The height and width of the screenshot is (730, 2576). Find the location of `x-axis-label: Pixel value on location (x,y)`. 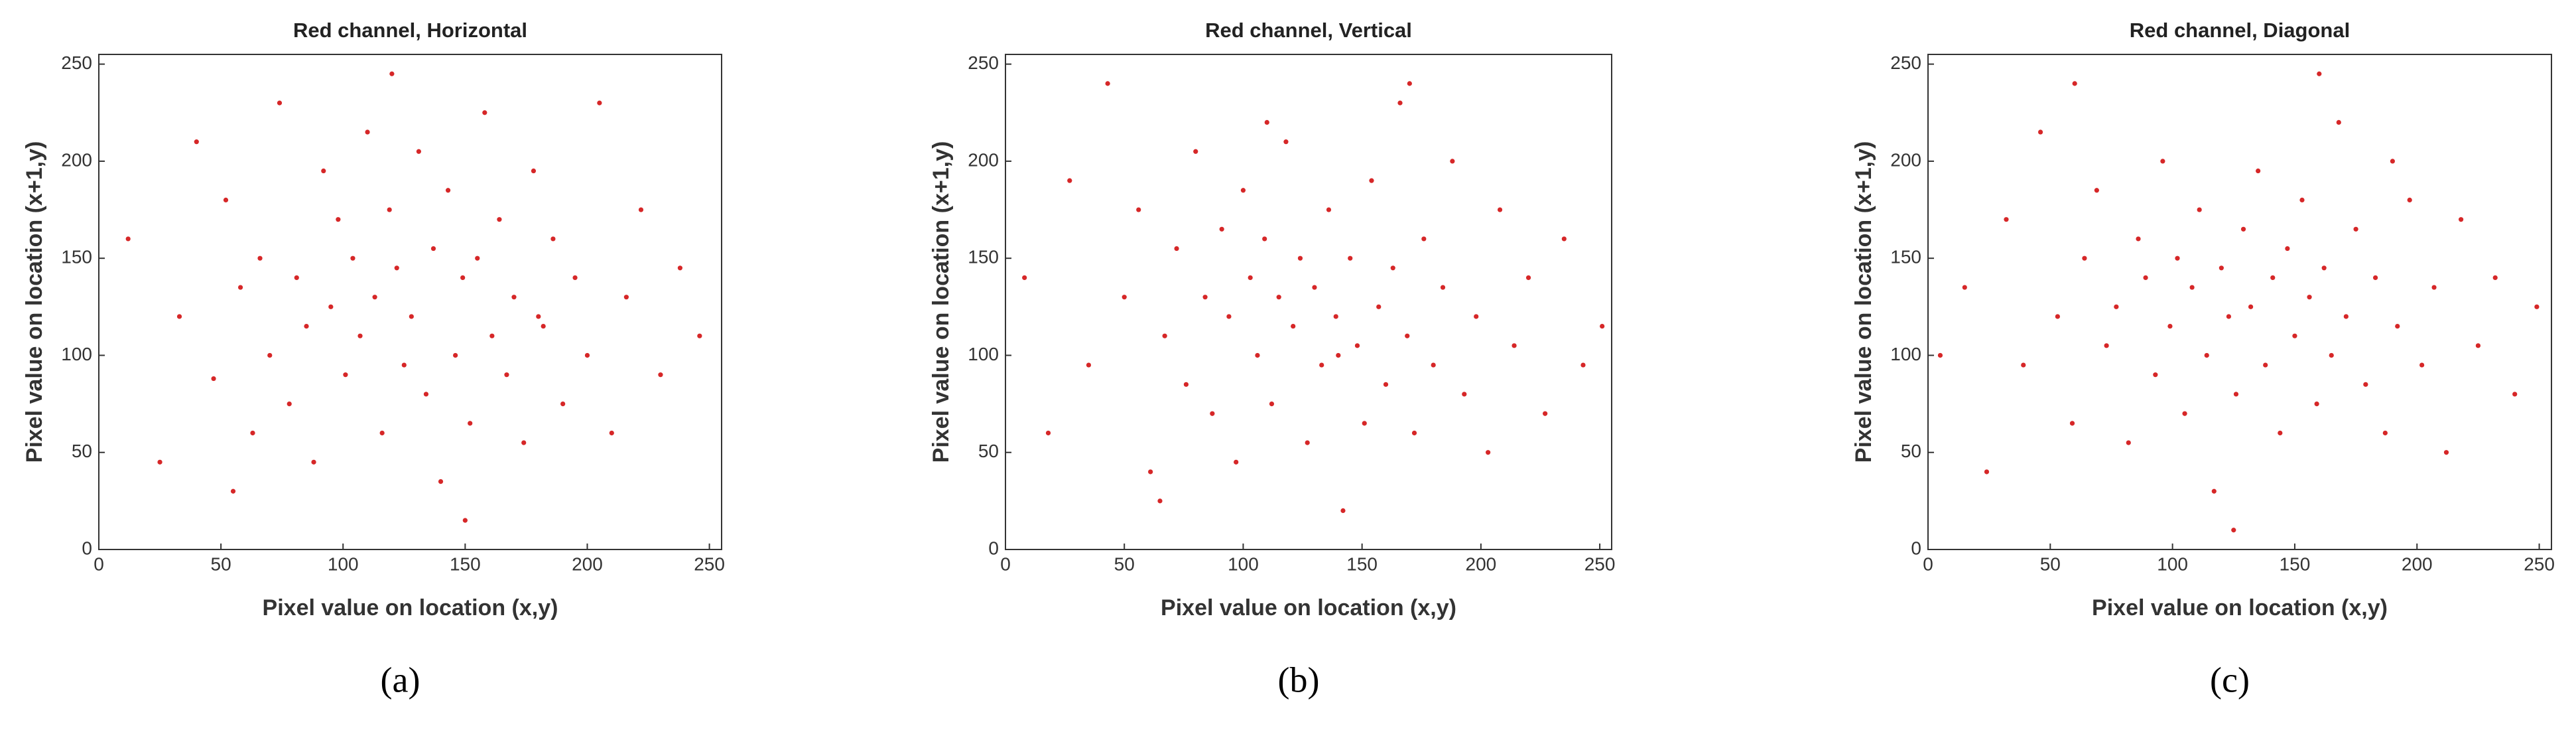

x-axis-label: Pixel value on location (x,y) is located at coordinates (2240, 608).